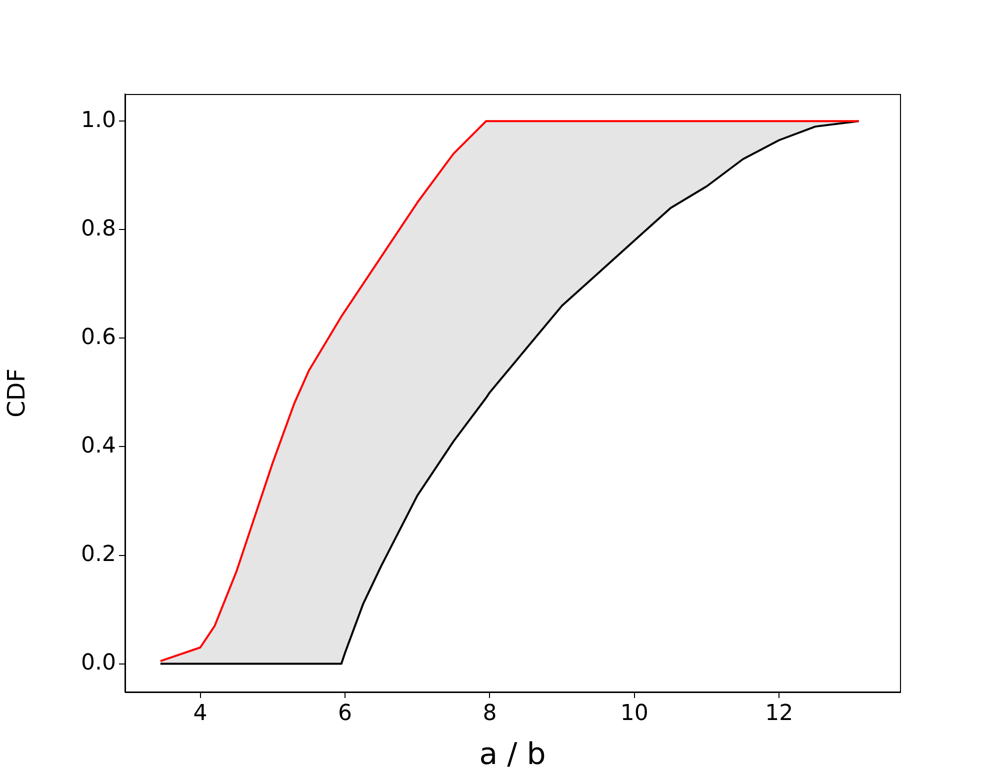 Image resolution: width=1000 pixels, height=778 pixels. Describe the element at coordinates (345, 713) in the screenshot. I see `x-tick-label: 6` at that location.